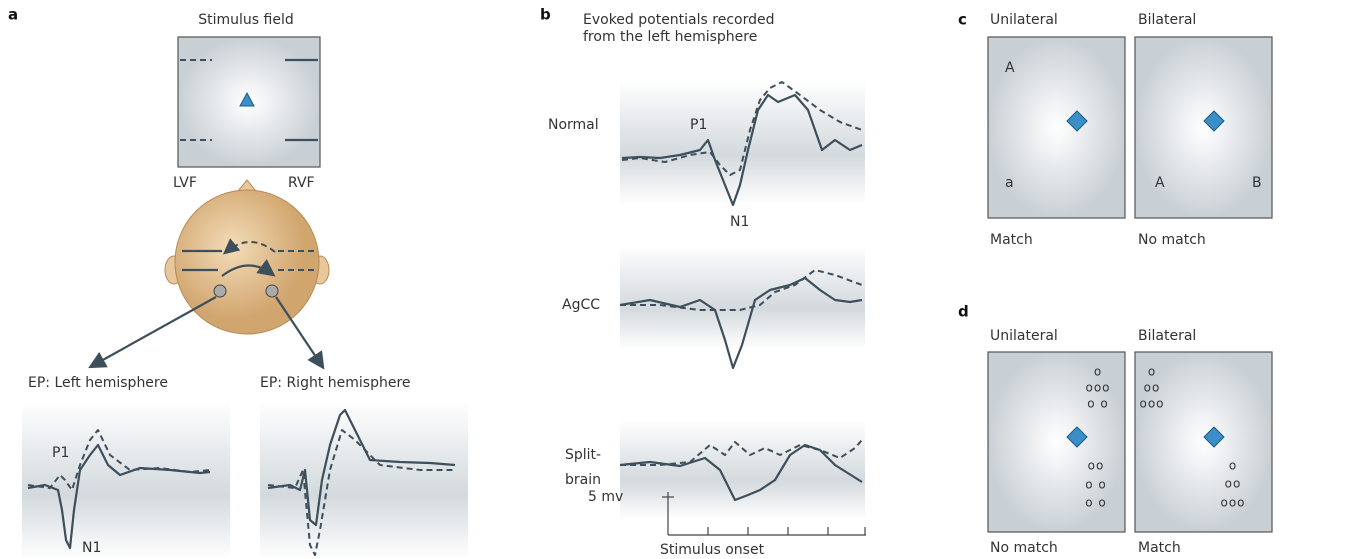  I want to click on stimulus-title: Stimulus field, so click(246, 20).